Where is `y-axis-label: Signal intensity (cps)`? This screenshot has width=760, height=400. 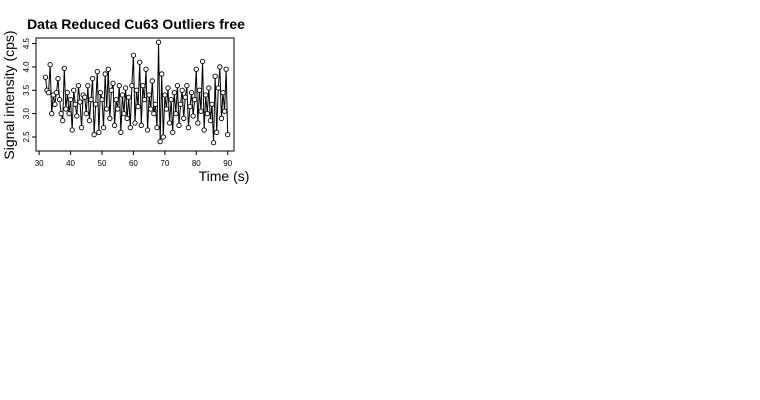 y-axis-label: Signal intensity (cps) is located at coordinates (9, 94).